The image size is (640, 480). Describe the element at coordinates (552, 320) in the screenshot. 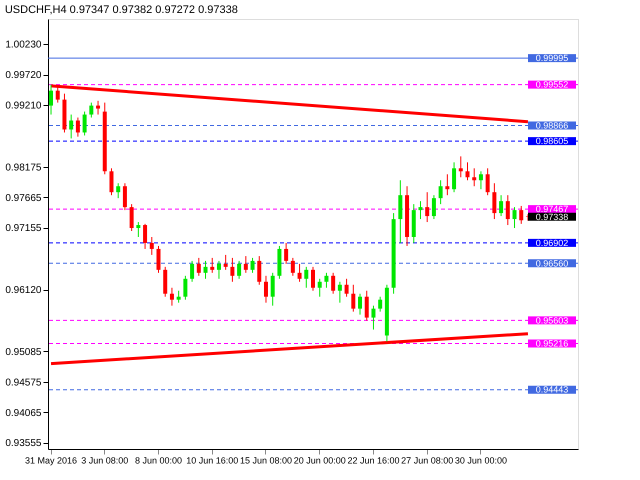

I see `ref-line-label: 0.95603` at that location.